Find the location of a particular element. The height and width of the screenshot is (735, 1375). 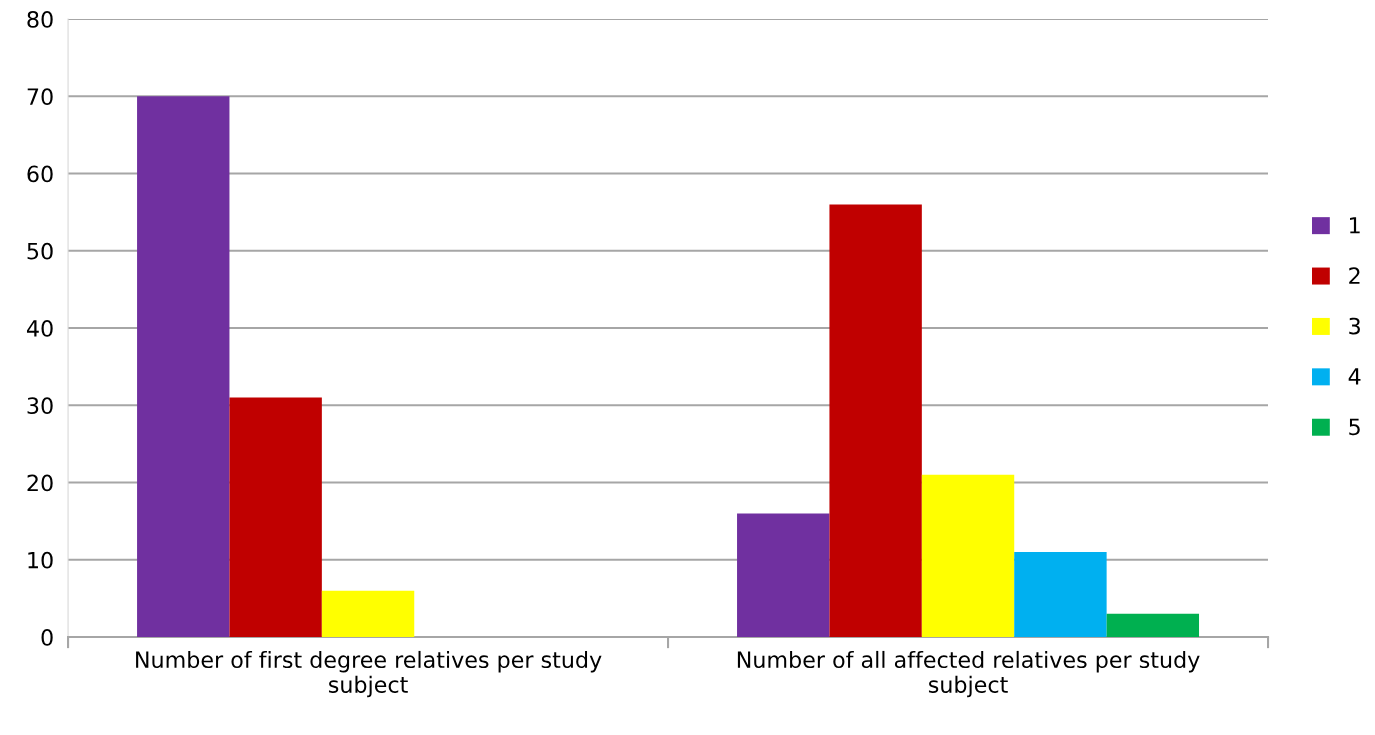

y-tick-label: 20 is located at coordinates (40, 483).